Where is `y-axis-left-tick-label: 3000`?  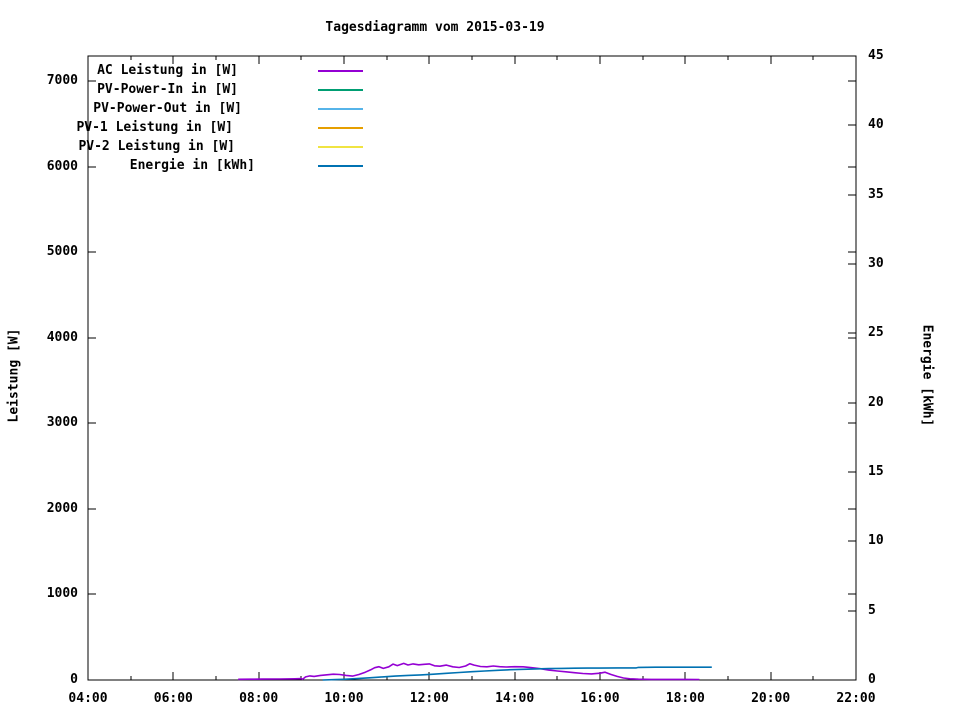 y-axis-left-tick-label: 3000 is located at coordinates (62, 422).